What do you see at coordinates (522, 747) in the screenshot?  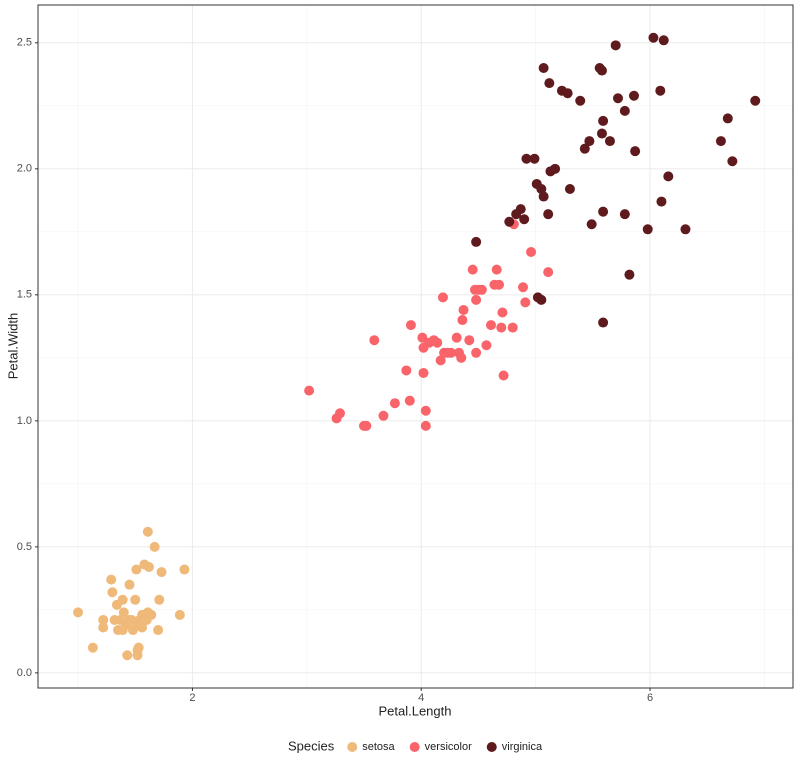 I see `legend-label: virginica` at bounding box center [522, 747].